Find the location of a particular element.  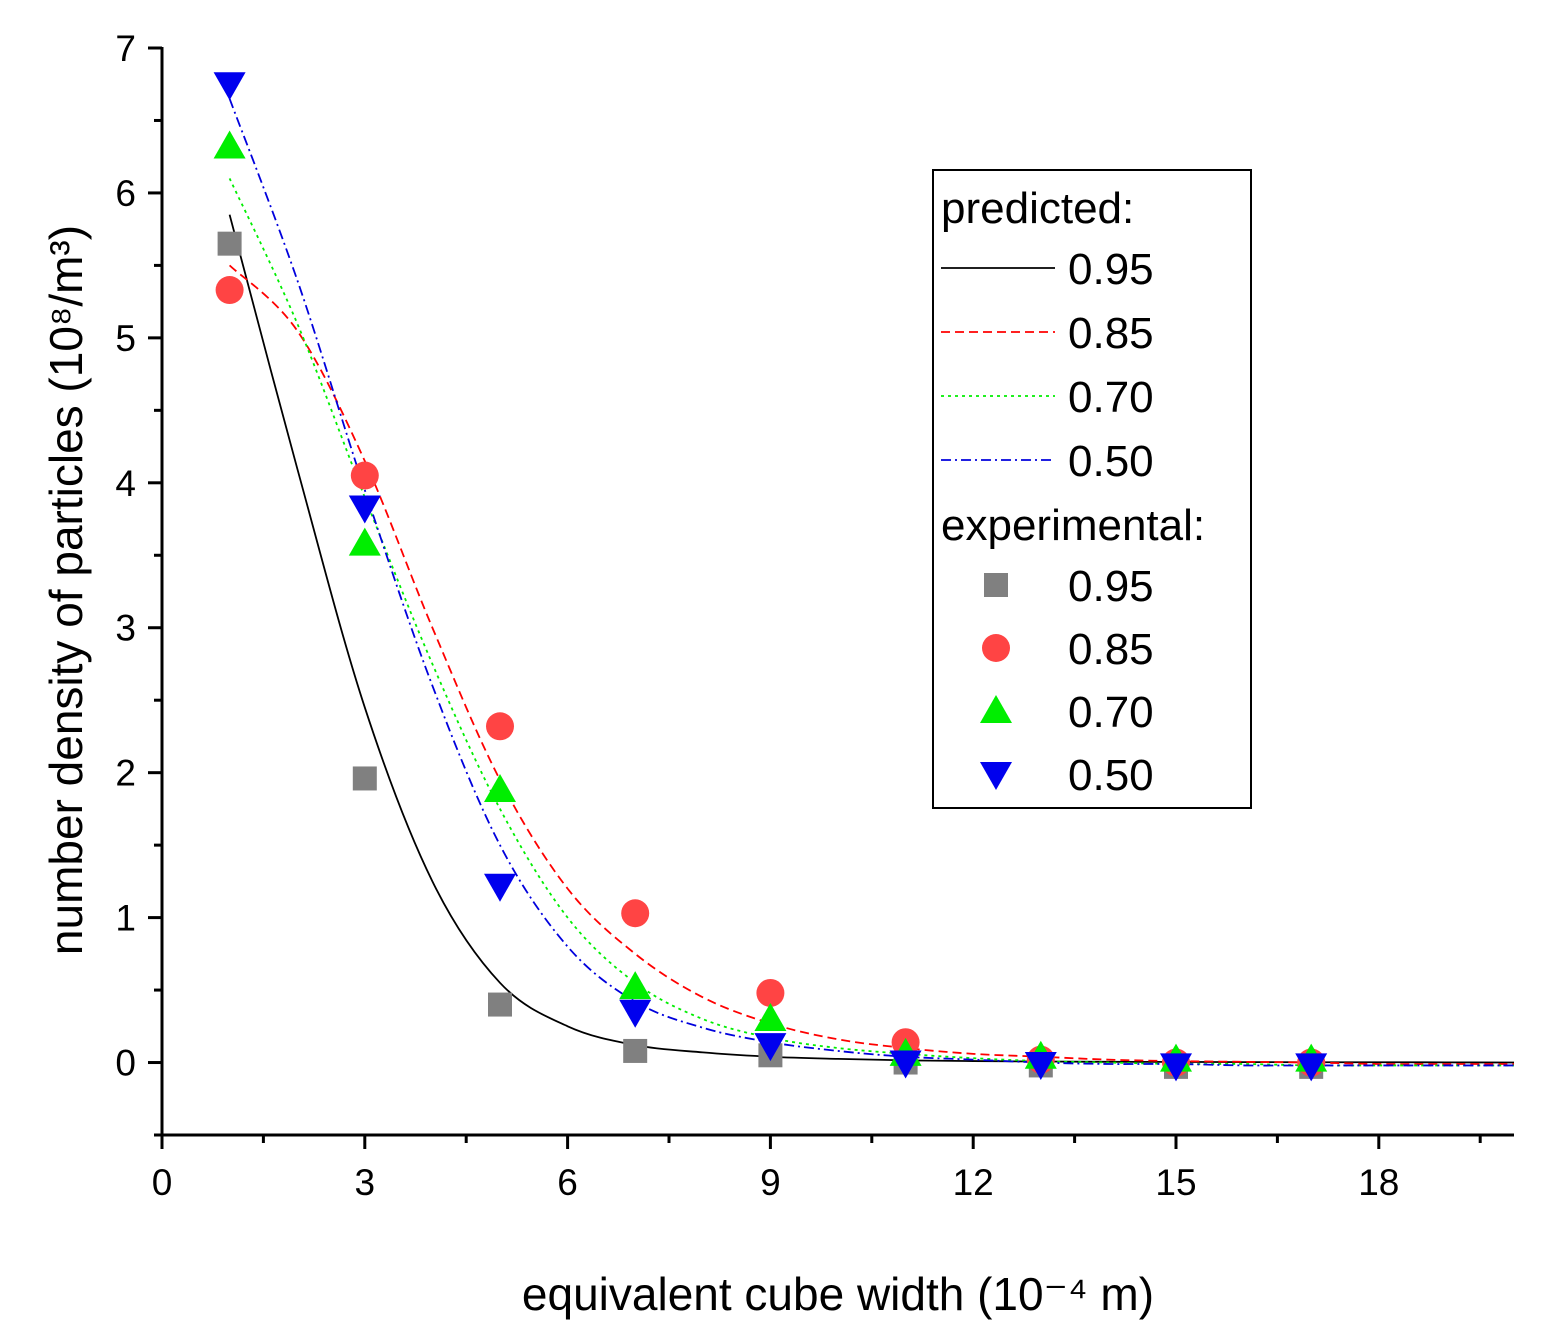

y-tick-label: 7 is located at coordinates (125, 48).